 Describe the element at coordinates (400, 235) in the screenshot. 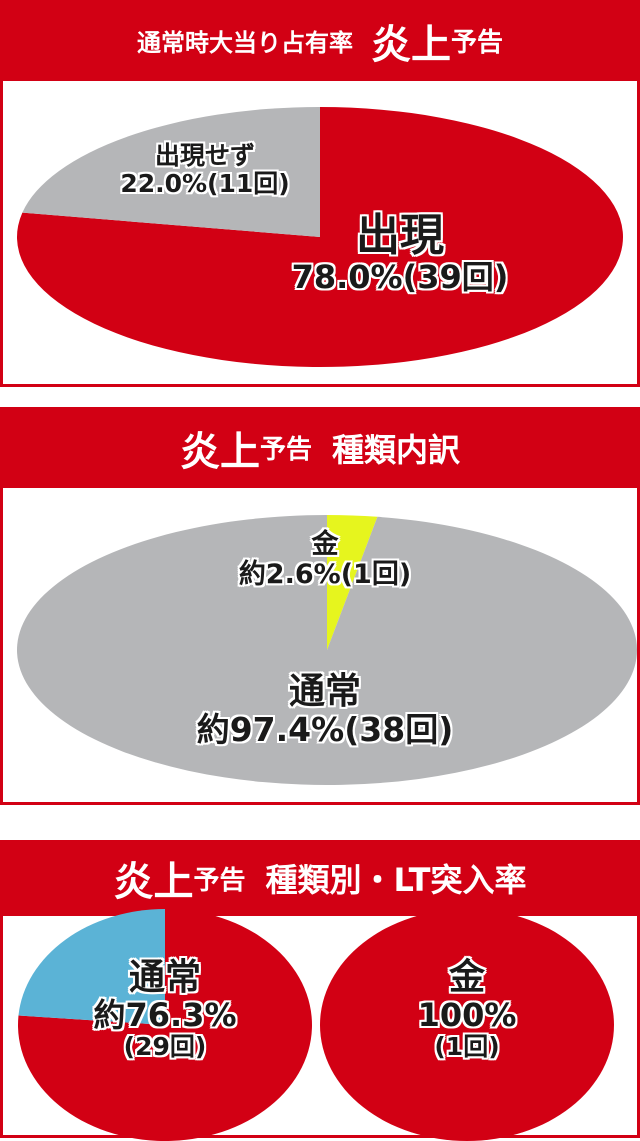

I see `slice-name: 出現` at that location.